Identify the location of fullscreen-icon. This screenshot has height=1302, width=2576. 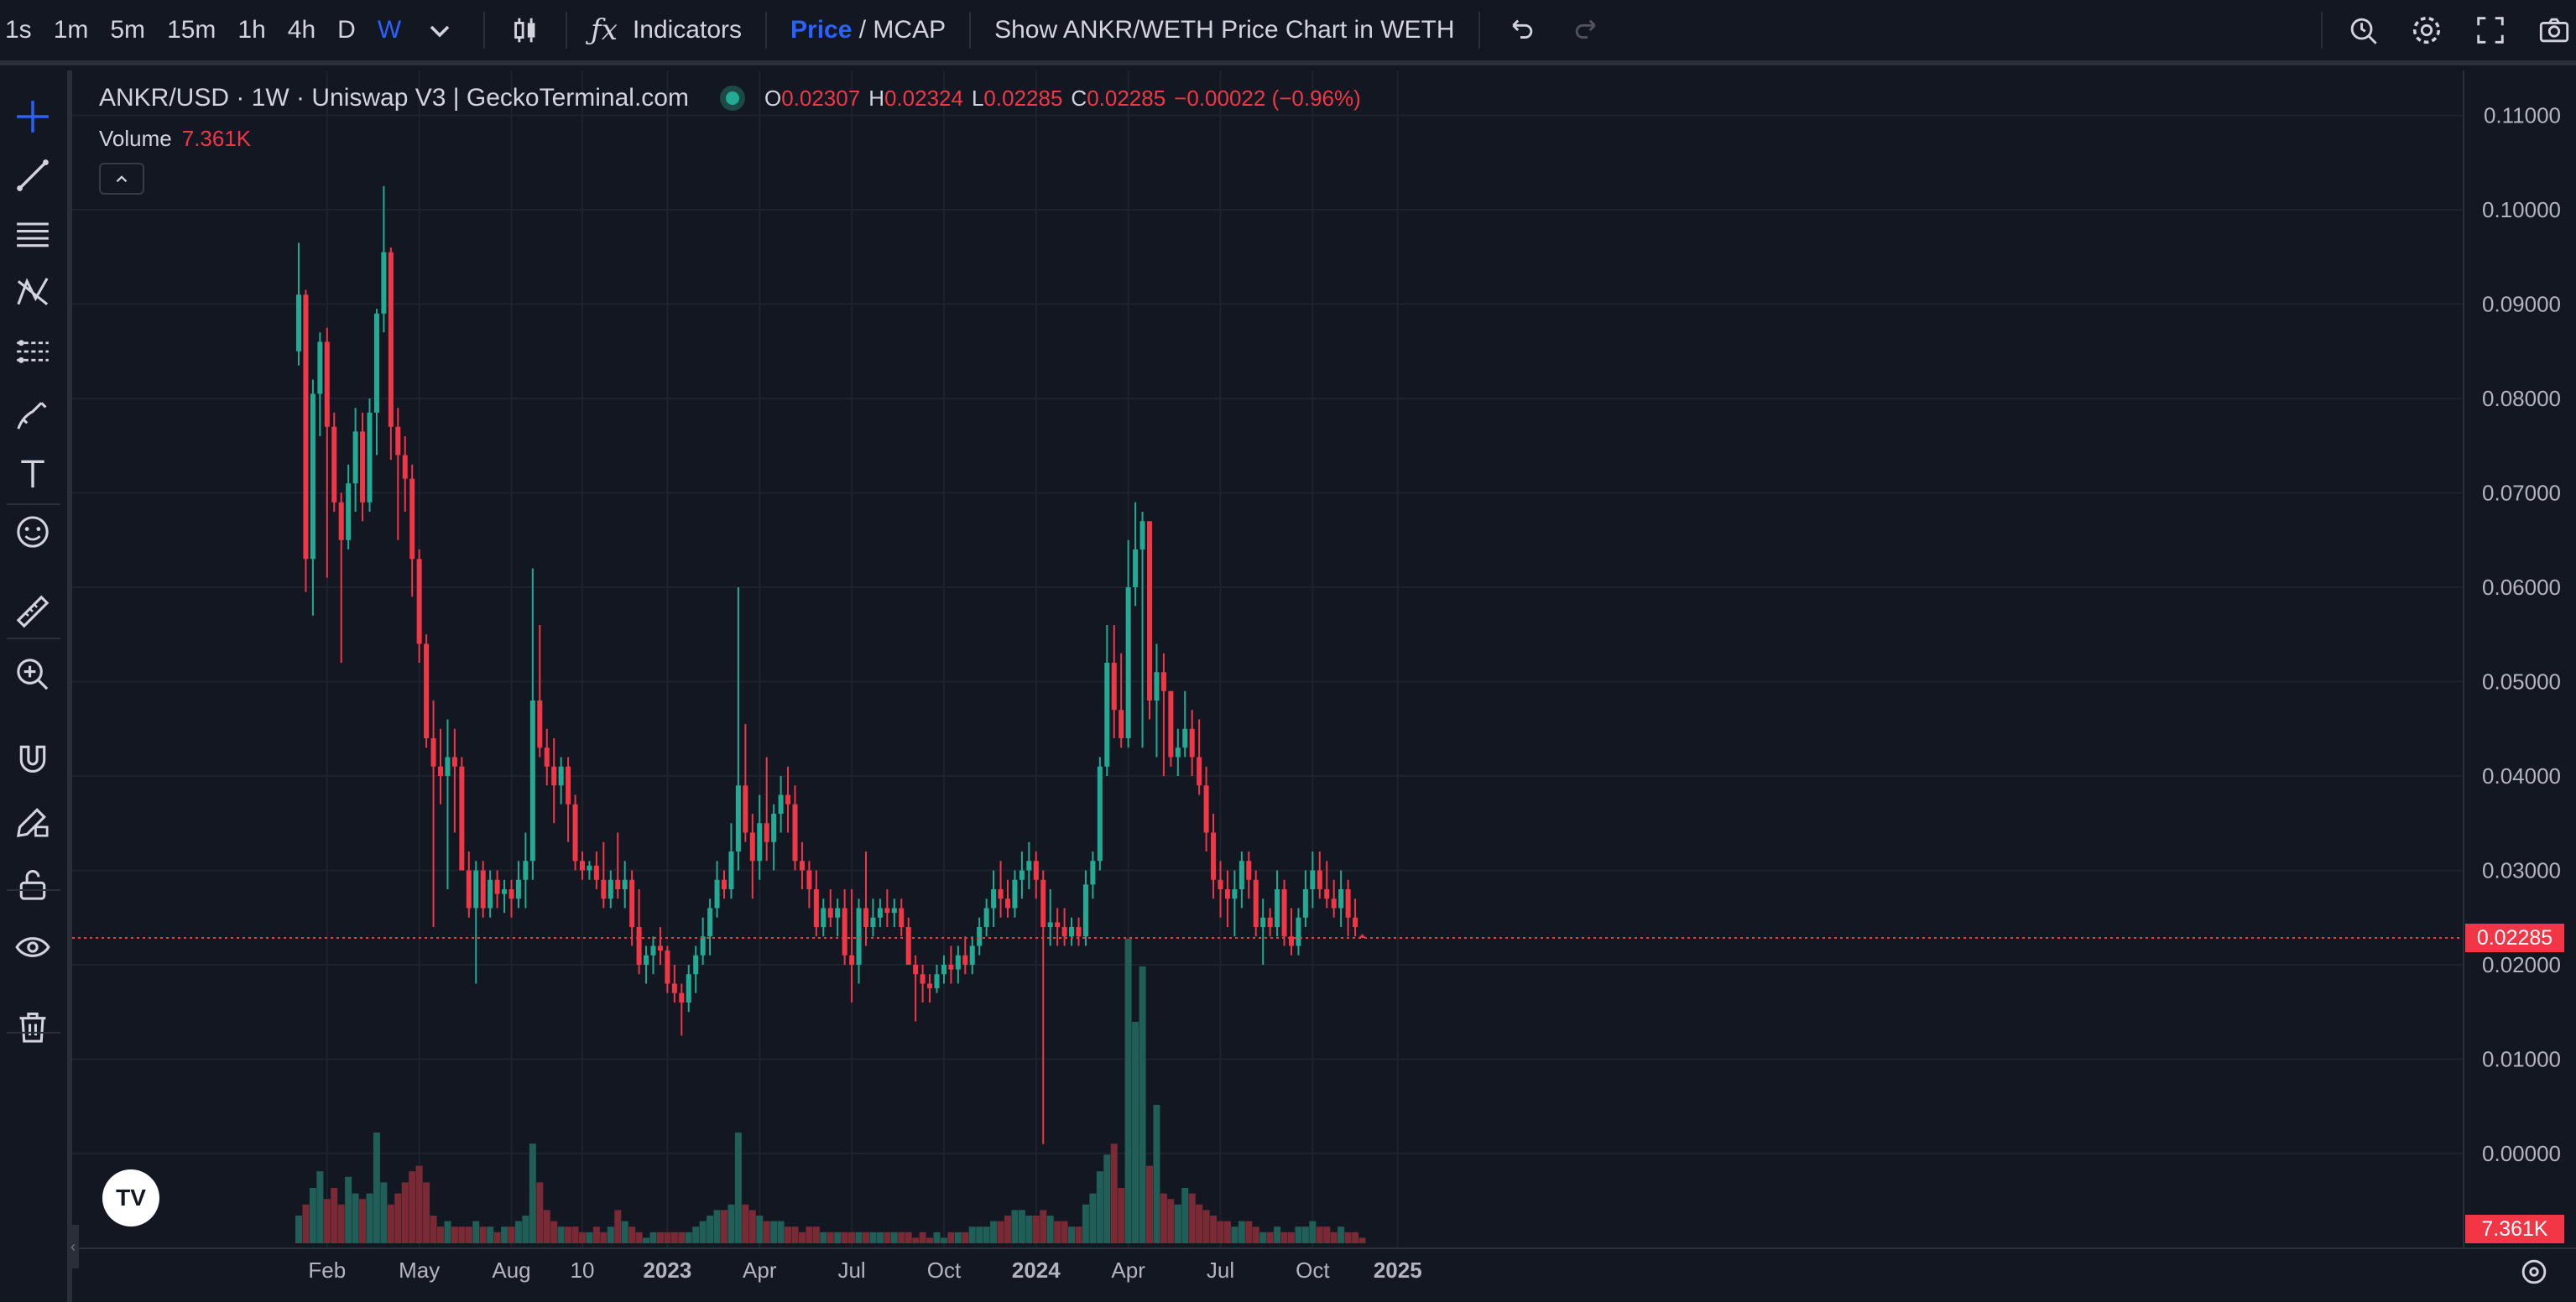
(2490, 30).